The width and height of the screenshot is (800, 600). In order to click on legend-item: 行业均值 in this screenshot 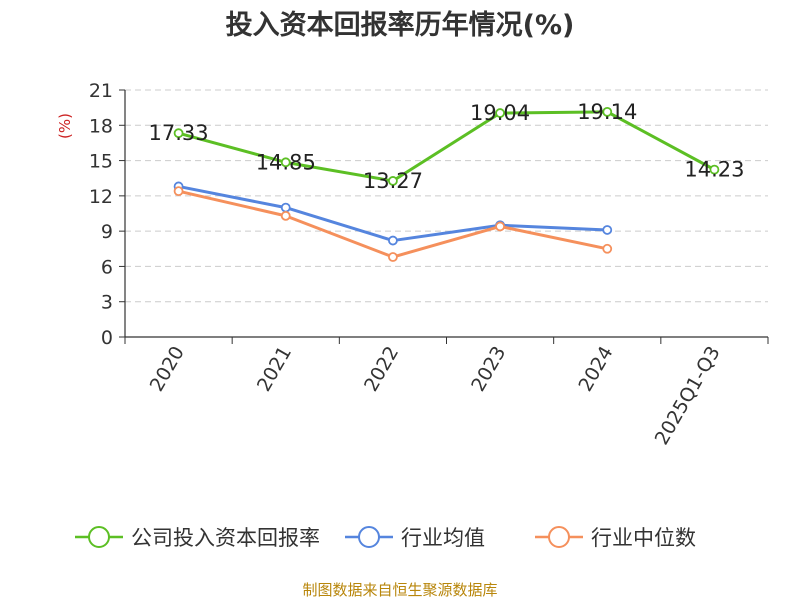, I will do `click(415, 538)`.